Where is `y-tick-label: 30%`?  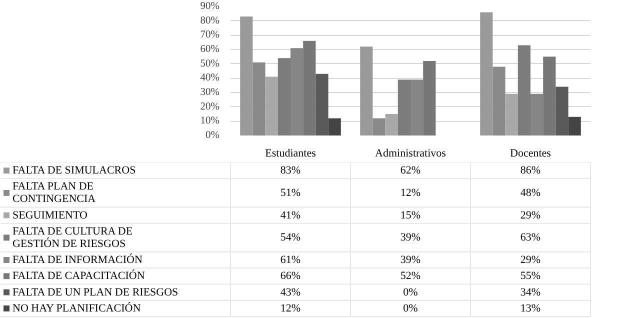
y-tick-label: 30% is located at coordinates (210, 92).